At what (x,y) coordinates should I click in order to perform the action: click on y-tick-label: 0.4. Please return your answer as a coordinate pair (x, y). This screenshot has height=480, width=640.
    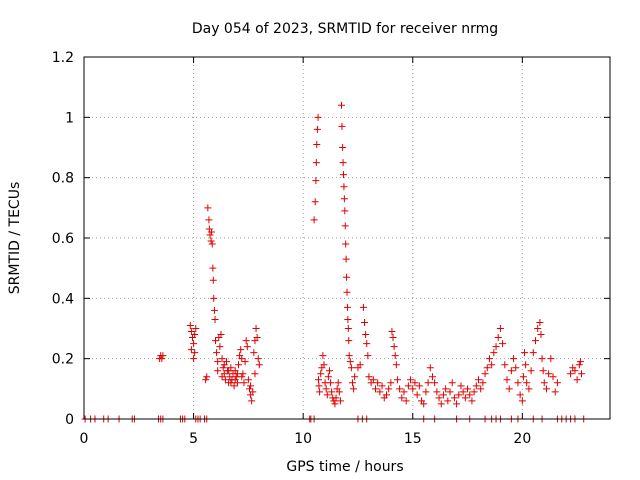
    Looking at the image, I should click on (63, 299).